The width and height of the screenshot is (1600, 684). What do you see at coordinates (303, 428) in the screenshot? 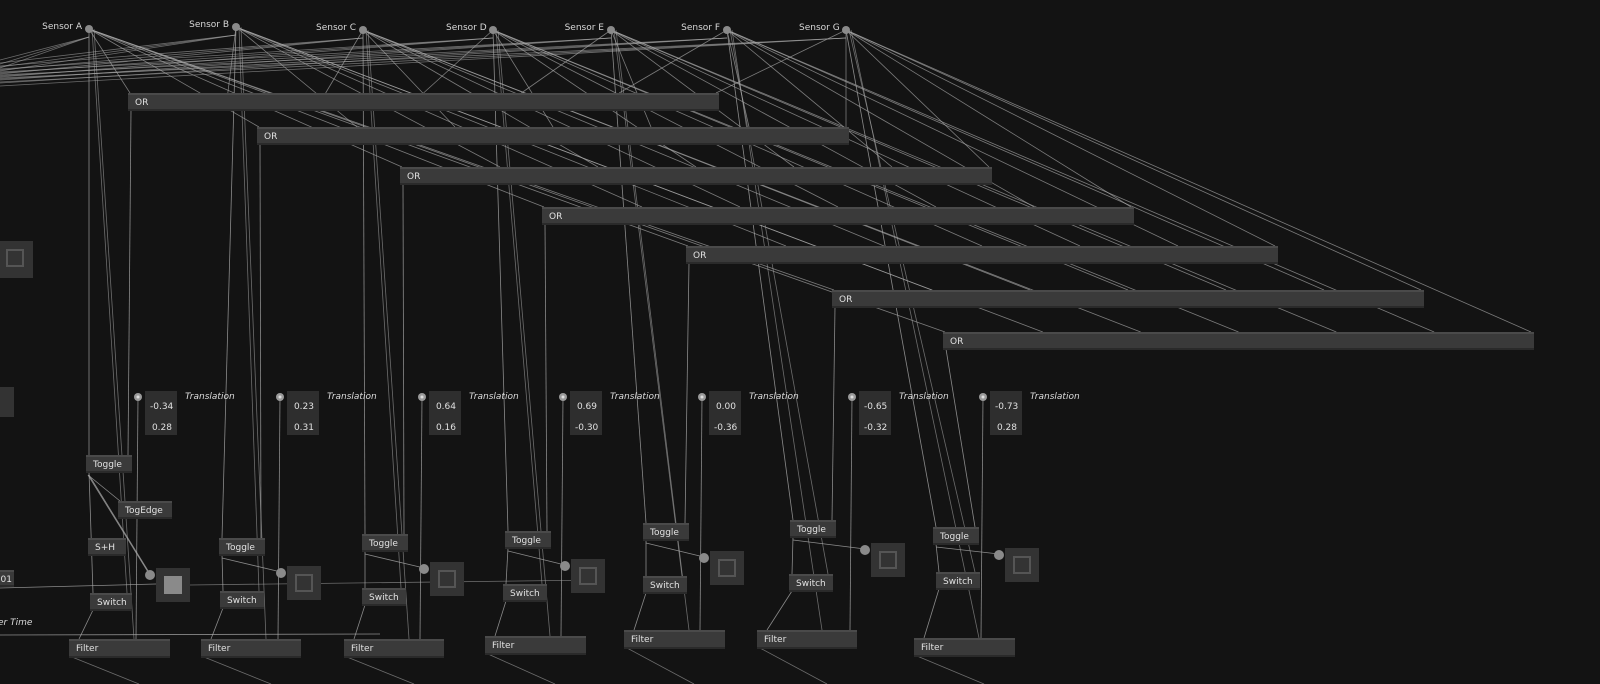
I see `translation-y-value: 0.31` at bounding box center [303, 428].